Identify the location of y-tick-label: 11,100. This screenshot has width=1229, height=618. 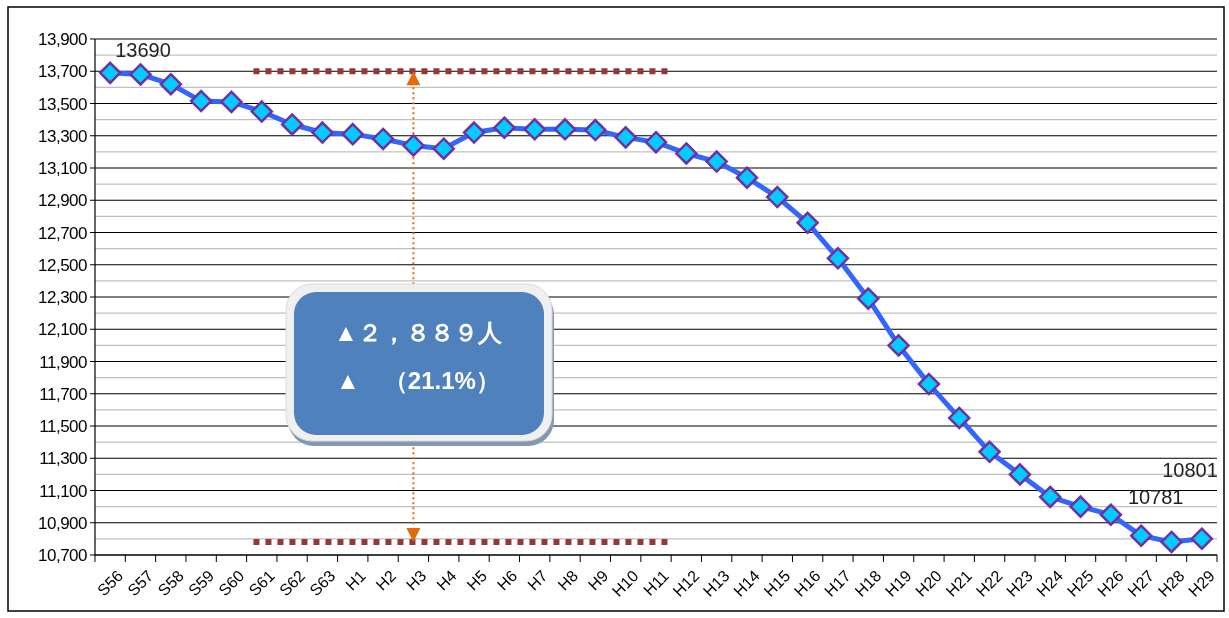
(63, 491).